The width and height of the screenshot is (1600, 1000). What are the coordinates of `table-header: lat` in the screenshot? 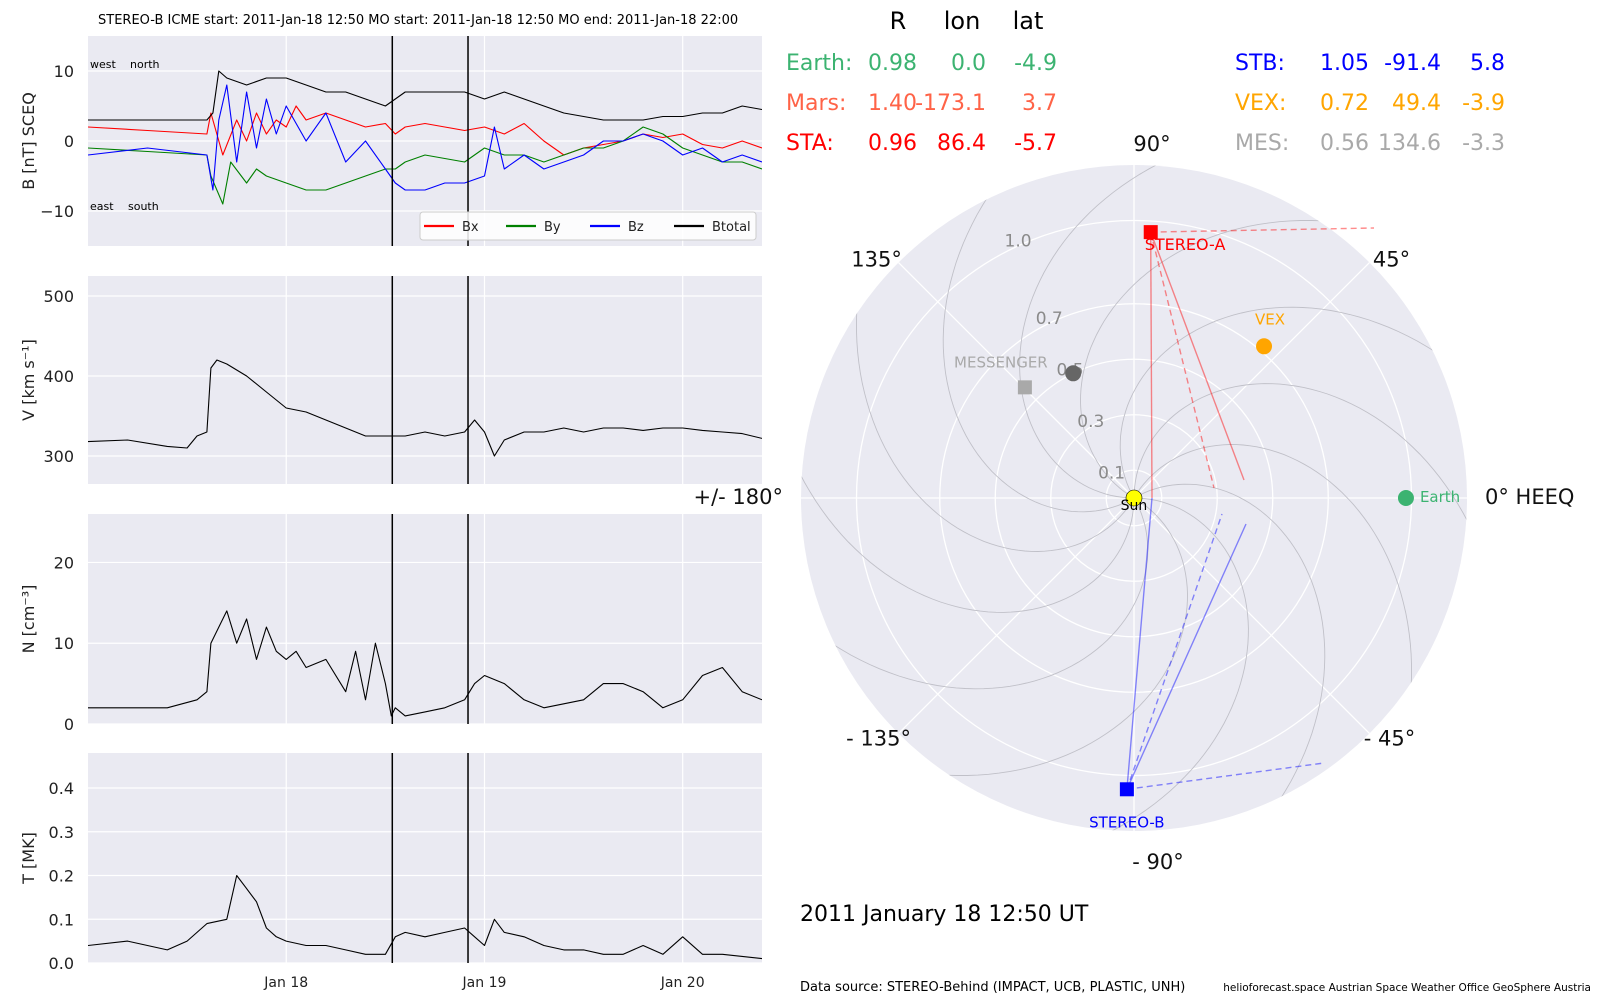 It's located at (1028, 21).